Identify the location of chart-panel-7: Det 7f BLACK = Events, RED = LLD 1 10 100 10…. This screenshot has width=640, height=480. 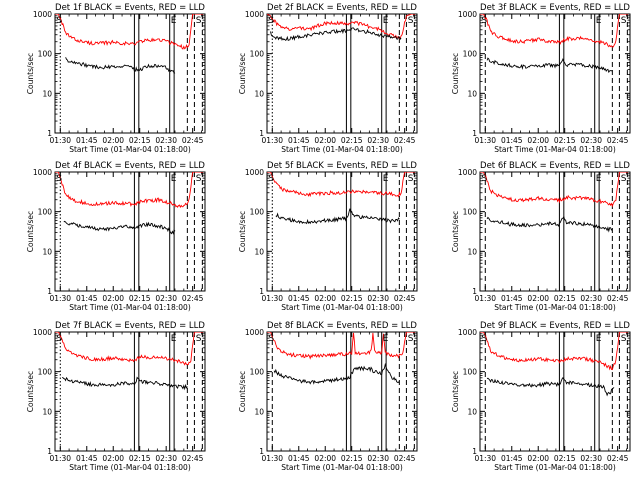
(116, 396).